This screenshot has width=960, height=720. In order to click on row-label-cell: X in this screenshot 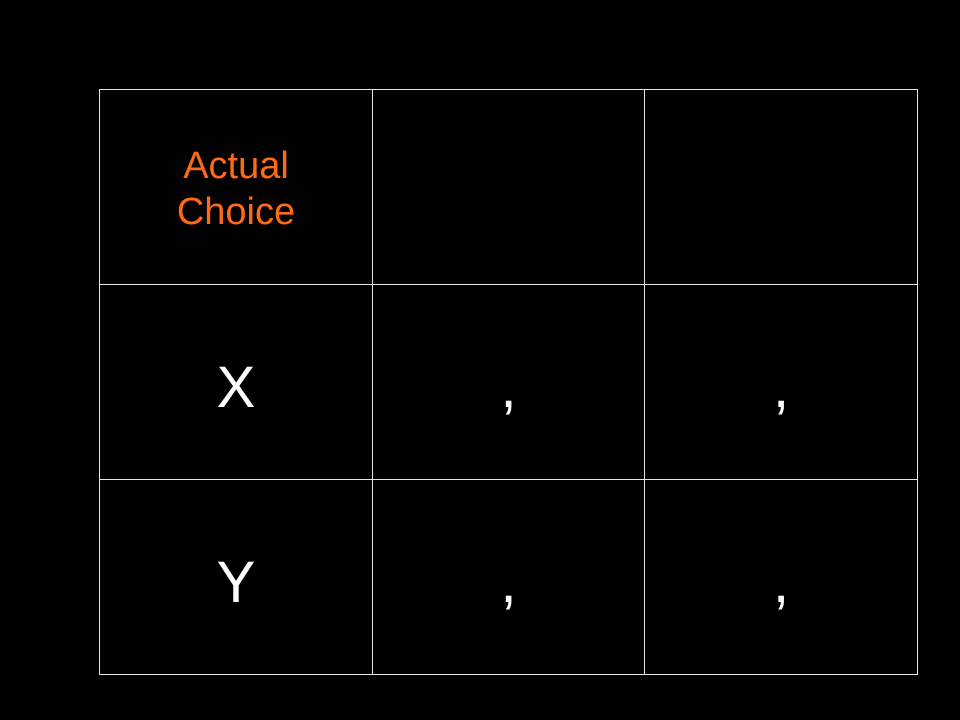, I will do `click(236, 382)`.